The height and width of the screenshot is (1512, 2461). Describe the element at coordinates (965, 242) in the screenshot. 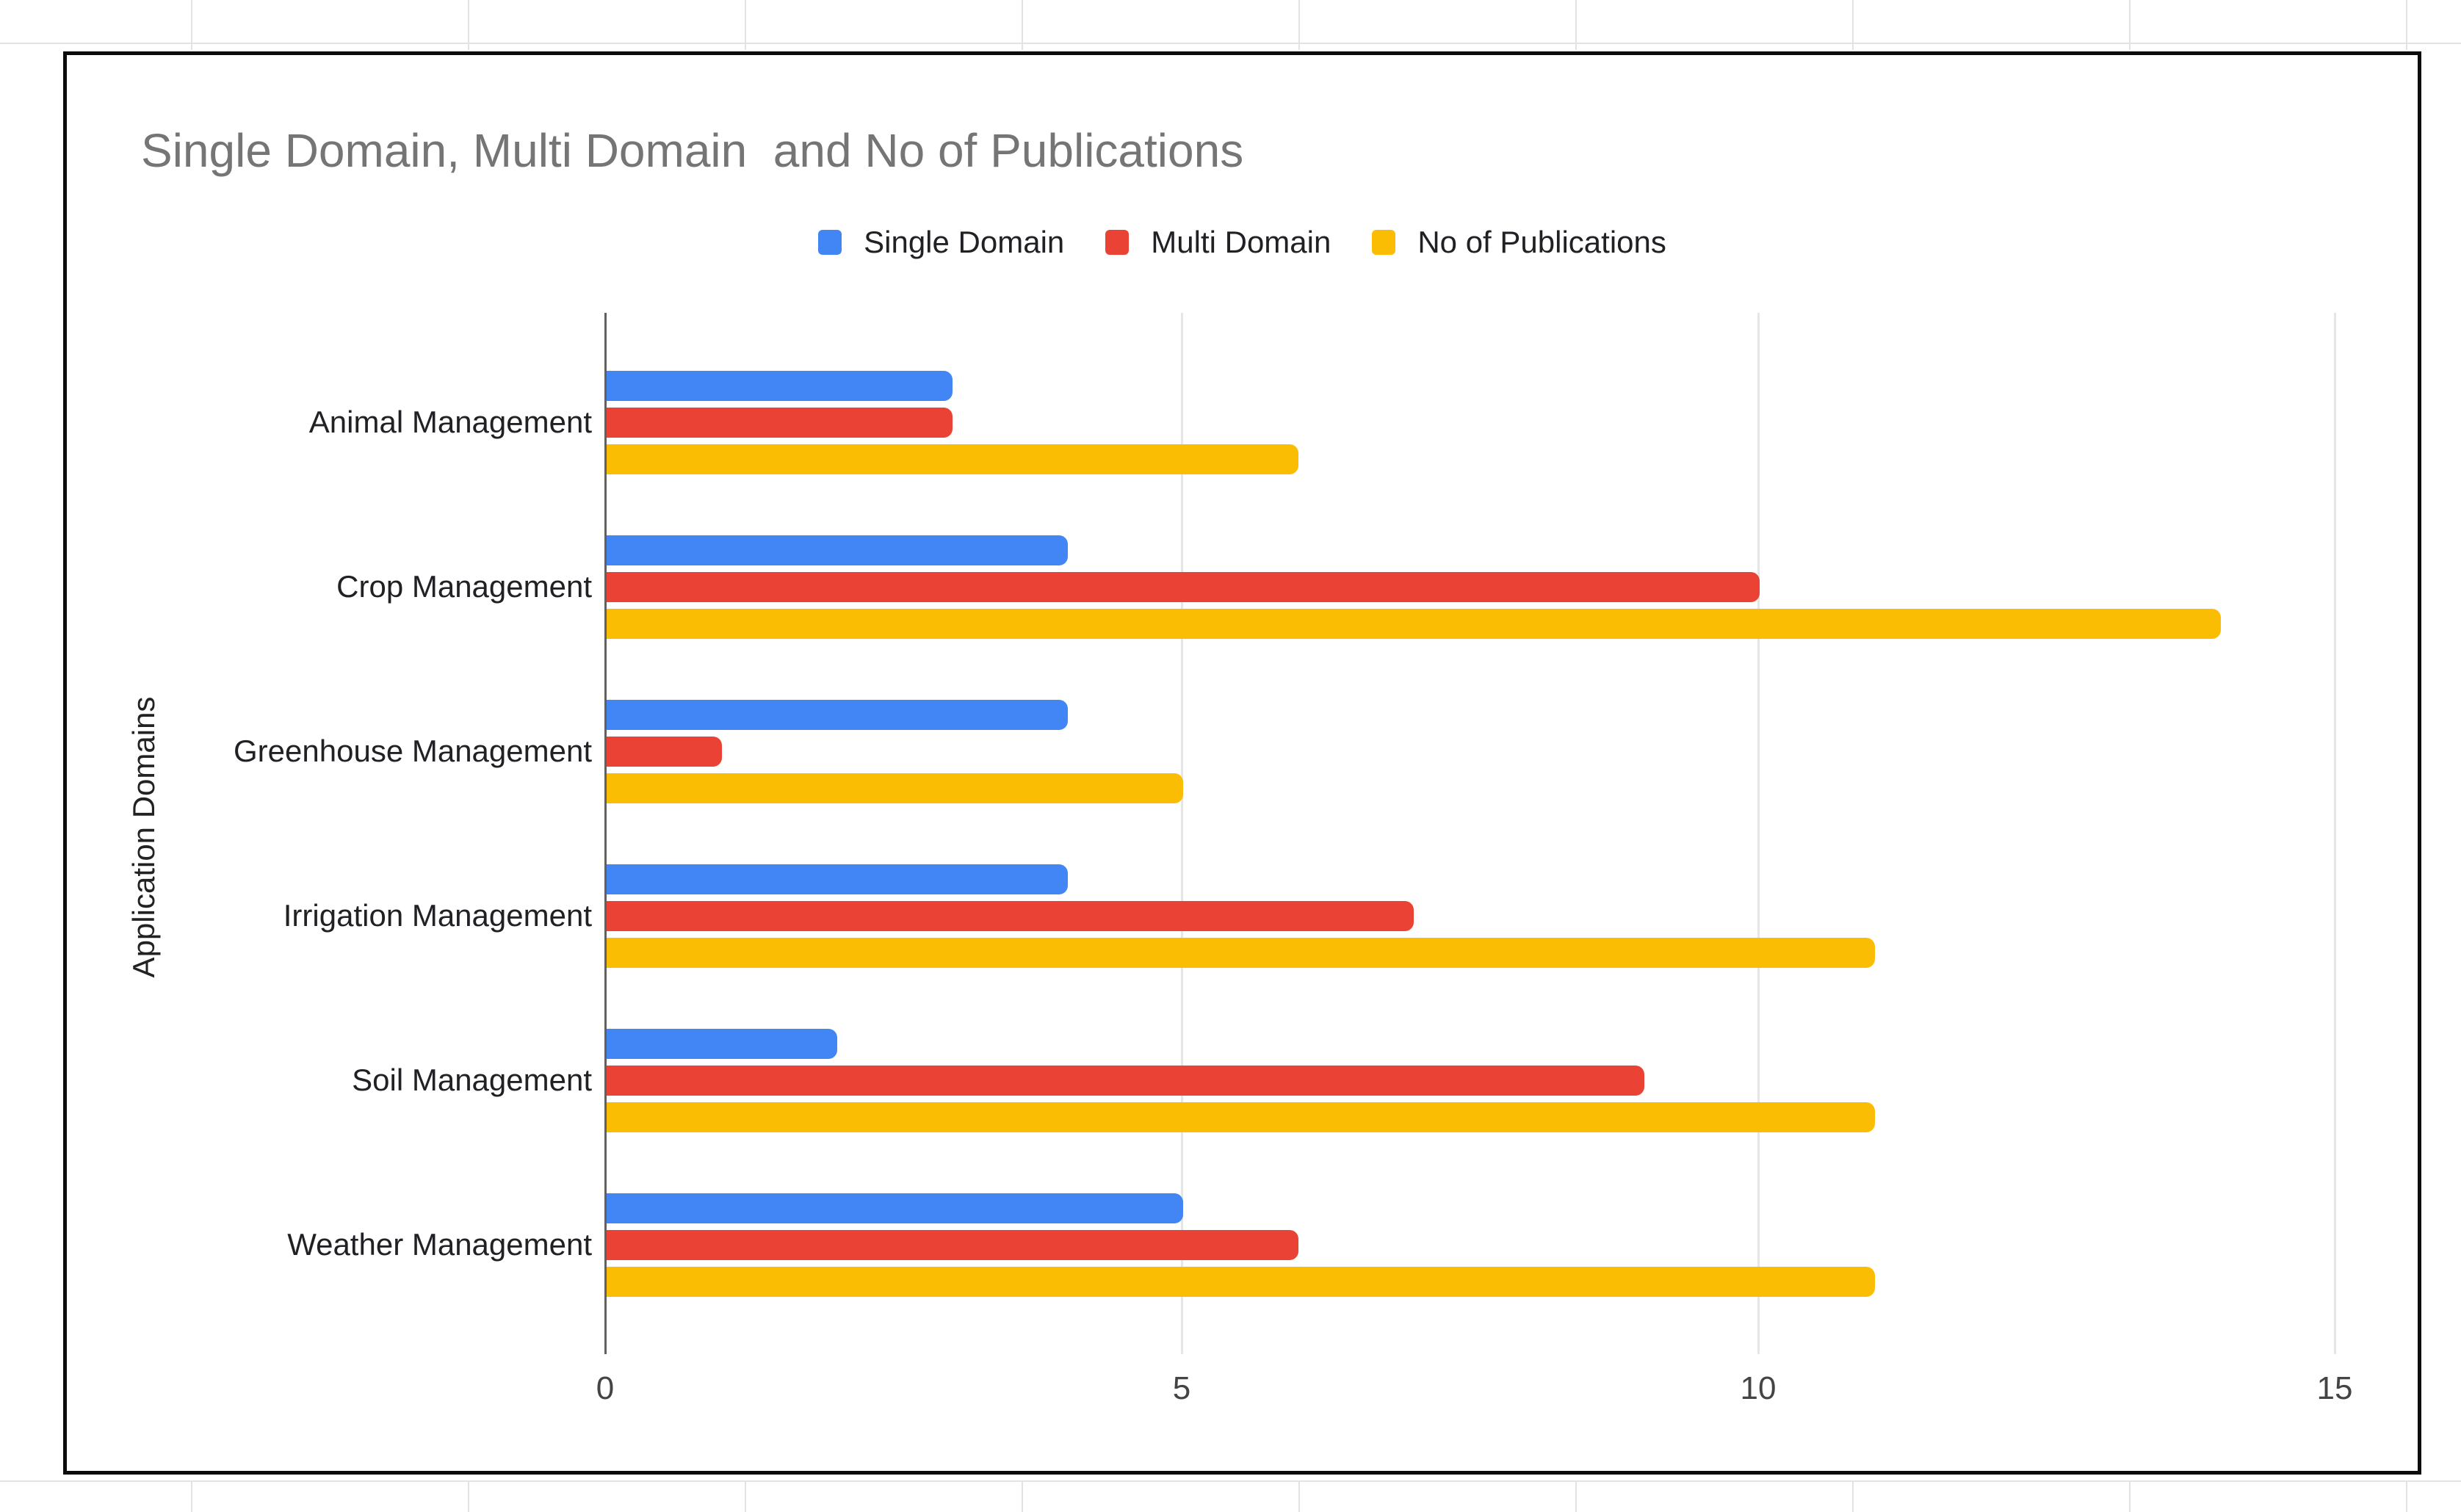

I see `legend-label: Single Domain` at that location.